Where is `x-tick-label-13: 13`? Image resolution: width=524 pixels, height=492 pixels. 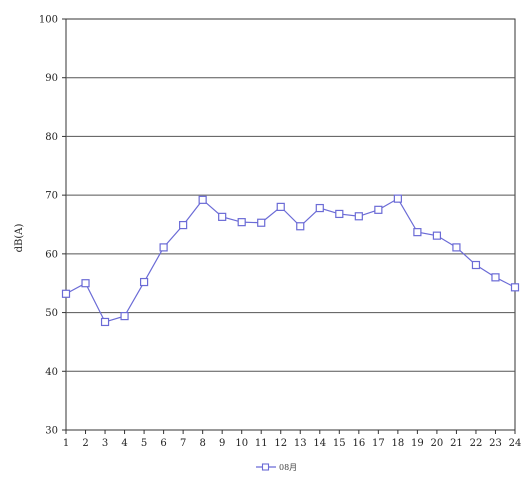
x-tick-label-13: 13 is located at coordinates (300, 443).